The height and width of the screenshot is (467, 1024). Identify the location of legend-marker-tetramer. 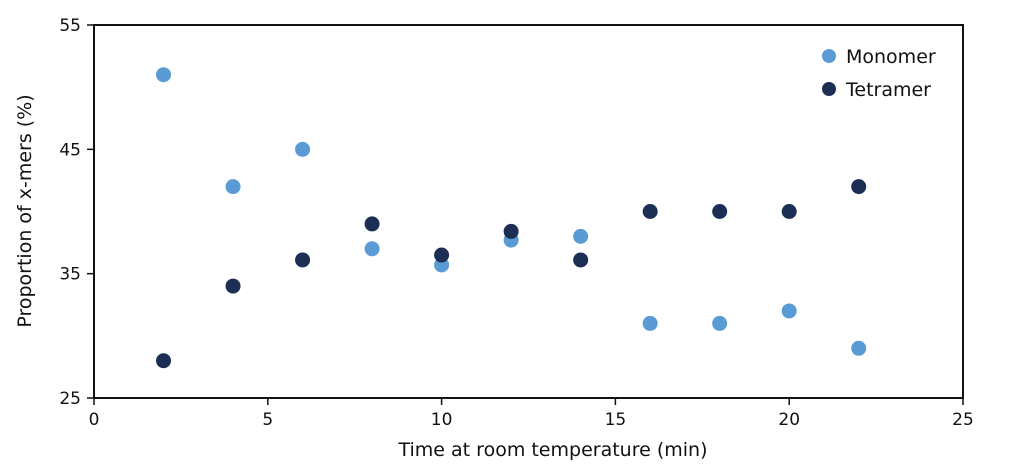
(829, 89).